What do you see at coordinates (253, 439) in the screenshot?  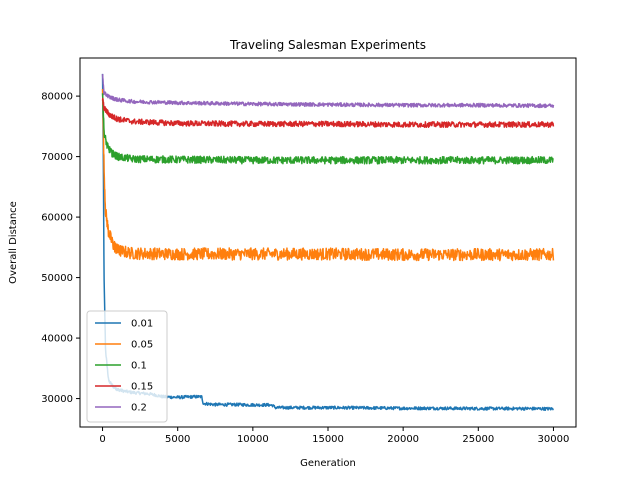 I see `x-tick-label: 10000` at bounding box center [253, 439].